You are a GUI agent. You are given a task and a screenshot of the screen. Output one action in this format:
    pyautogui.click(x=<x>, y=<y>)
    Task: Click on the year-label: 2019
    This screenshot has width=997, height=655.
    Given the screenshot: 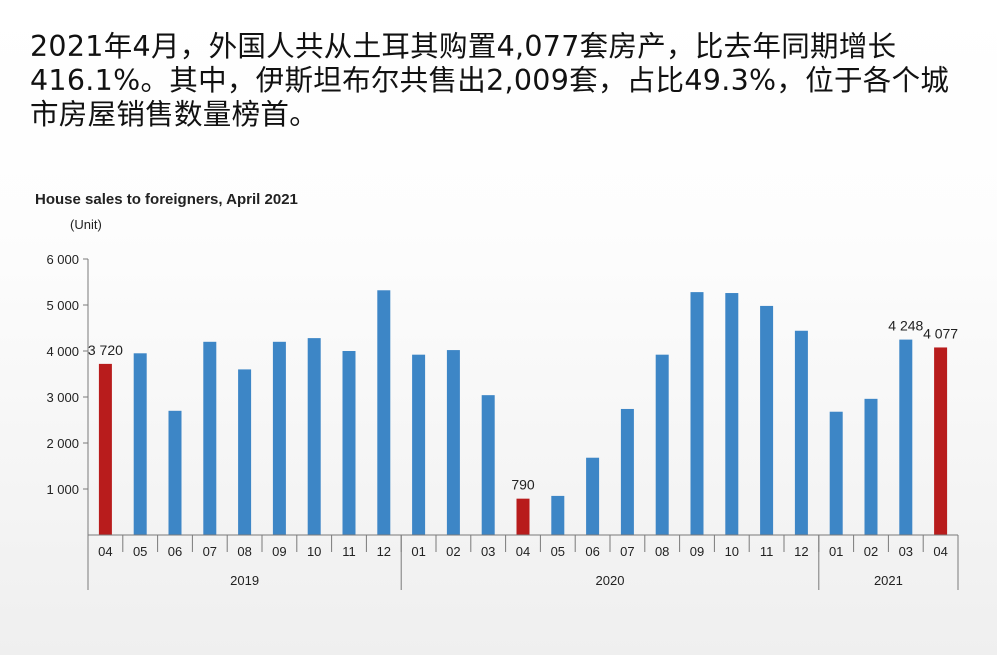 What is the action you would take?
    pyautogui.click(x=244, y=580)
    